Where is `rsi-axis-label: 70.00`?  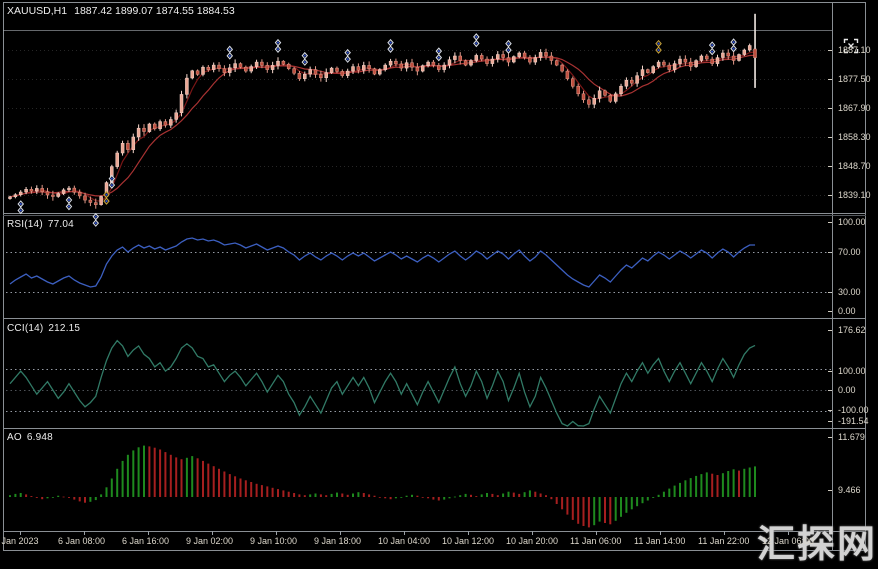
rsi-axis-label: 70.00 is located at coordinates (849, 252).